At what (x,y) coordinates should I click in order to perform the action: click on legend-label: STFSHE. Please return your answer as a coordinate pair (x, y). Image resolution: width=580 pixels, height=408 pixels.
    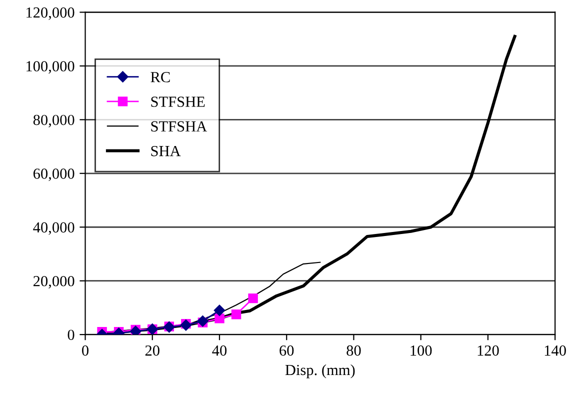
    Looking at the image, I should click on (178, 101).